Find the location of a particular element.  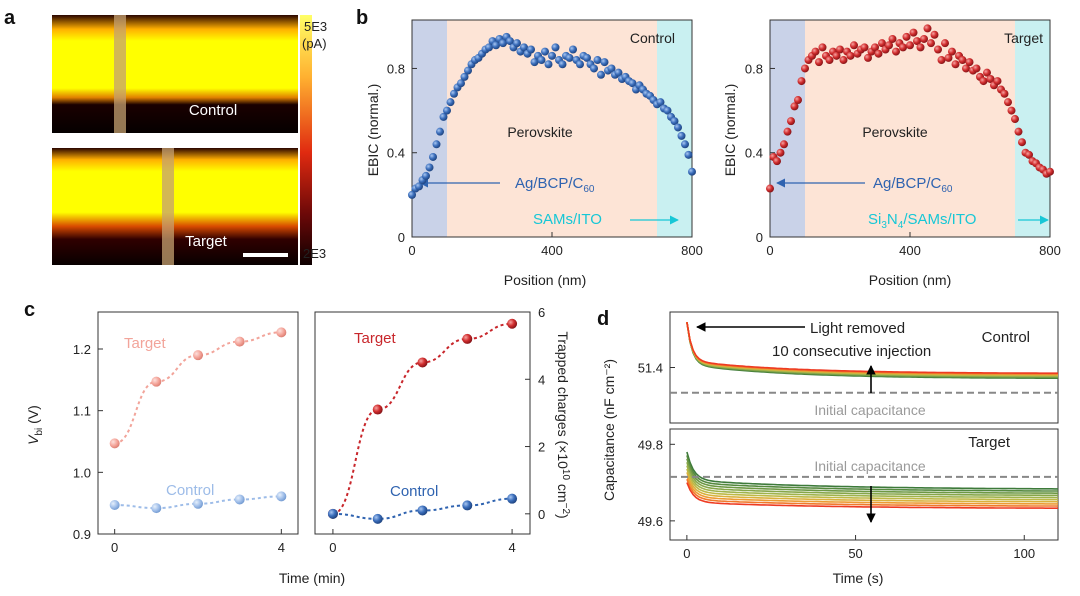

x-tick-label: 800 is located at coordinates (1050, 250).